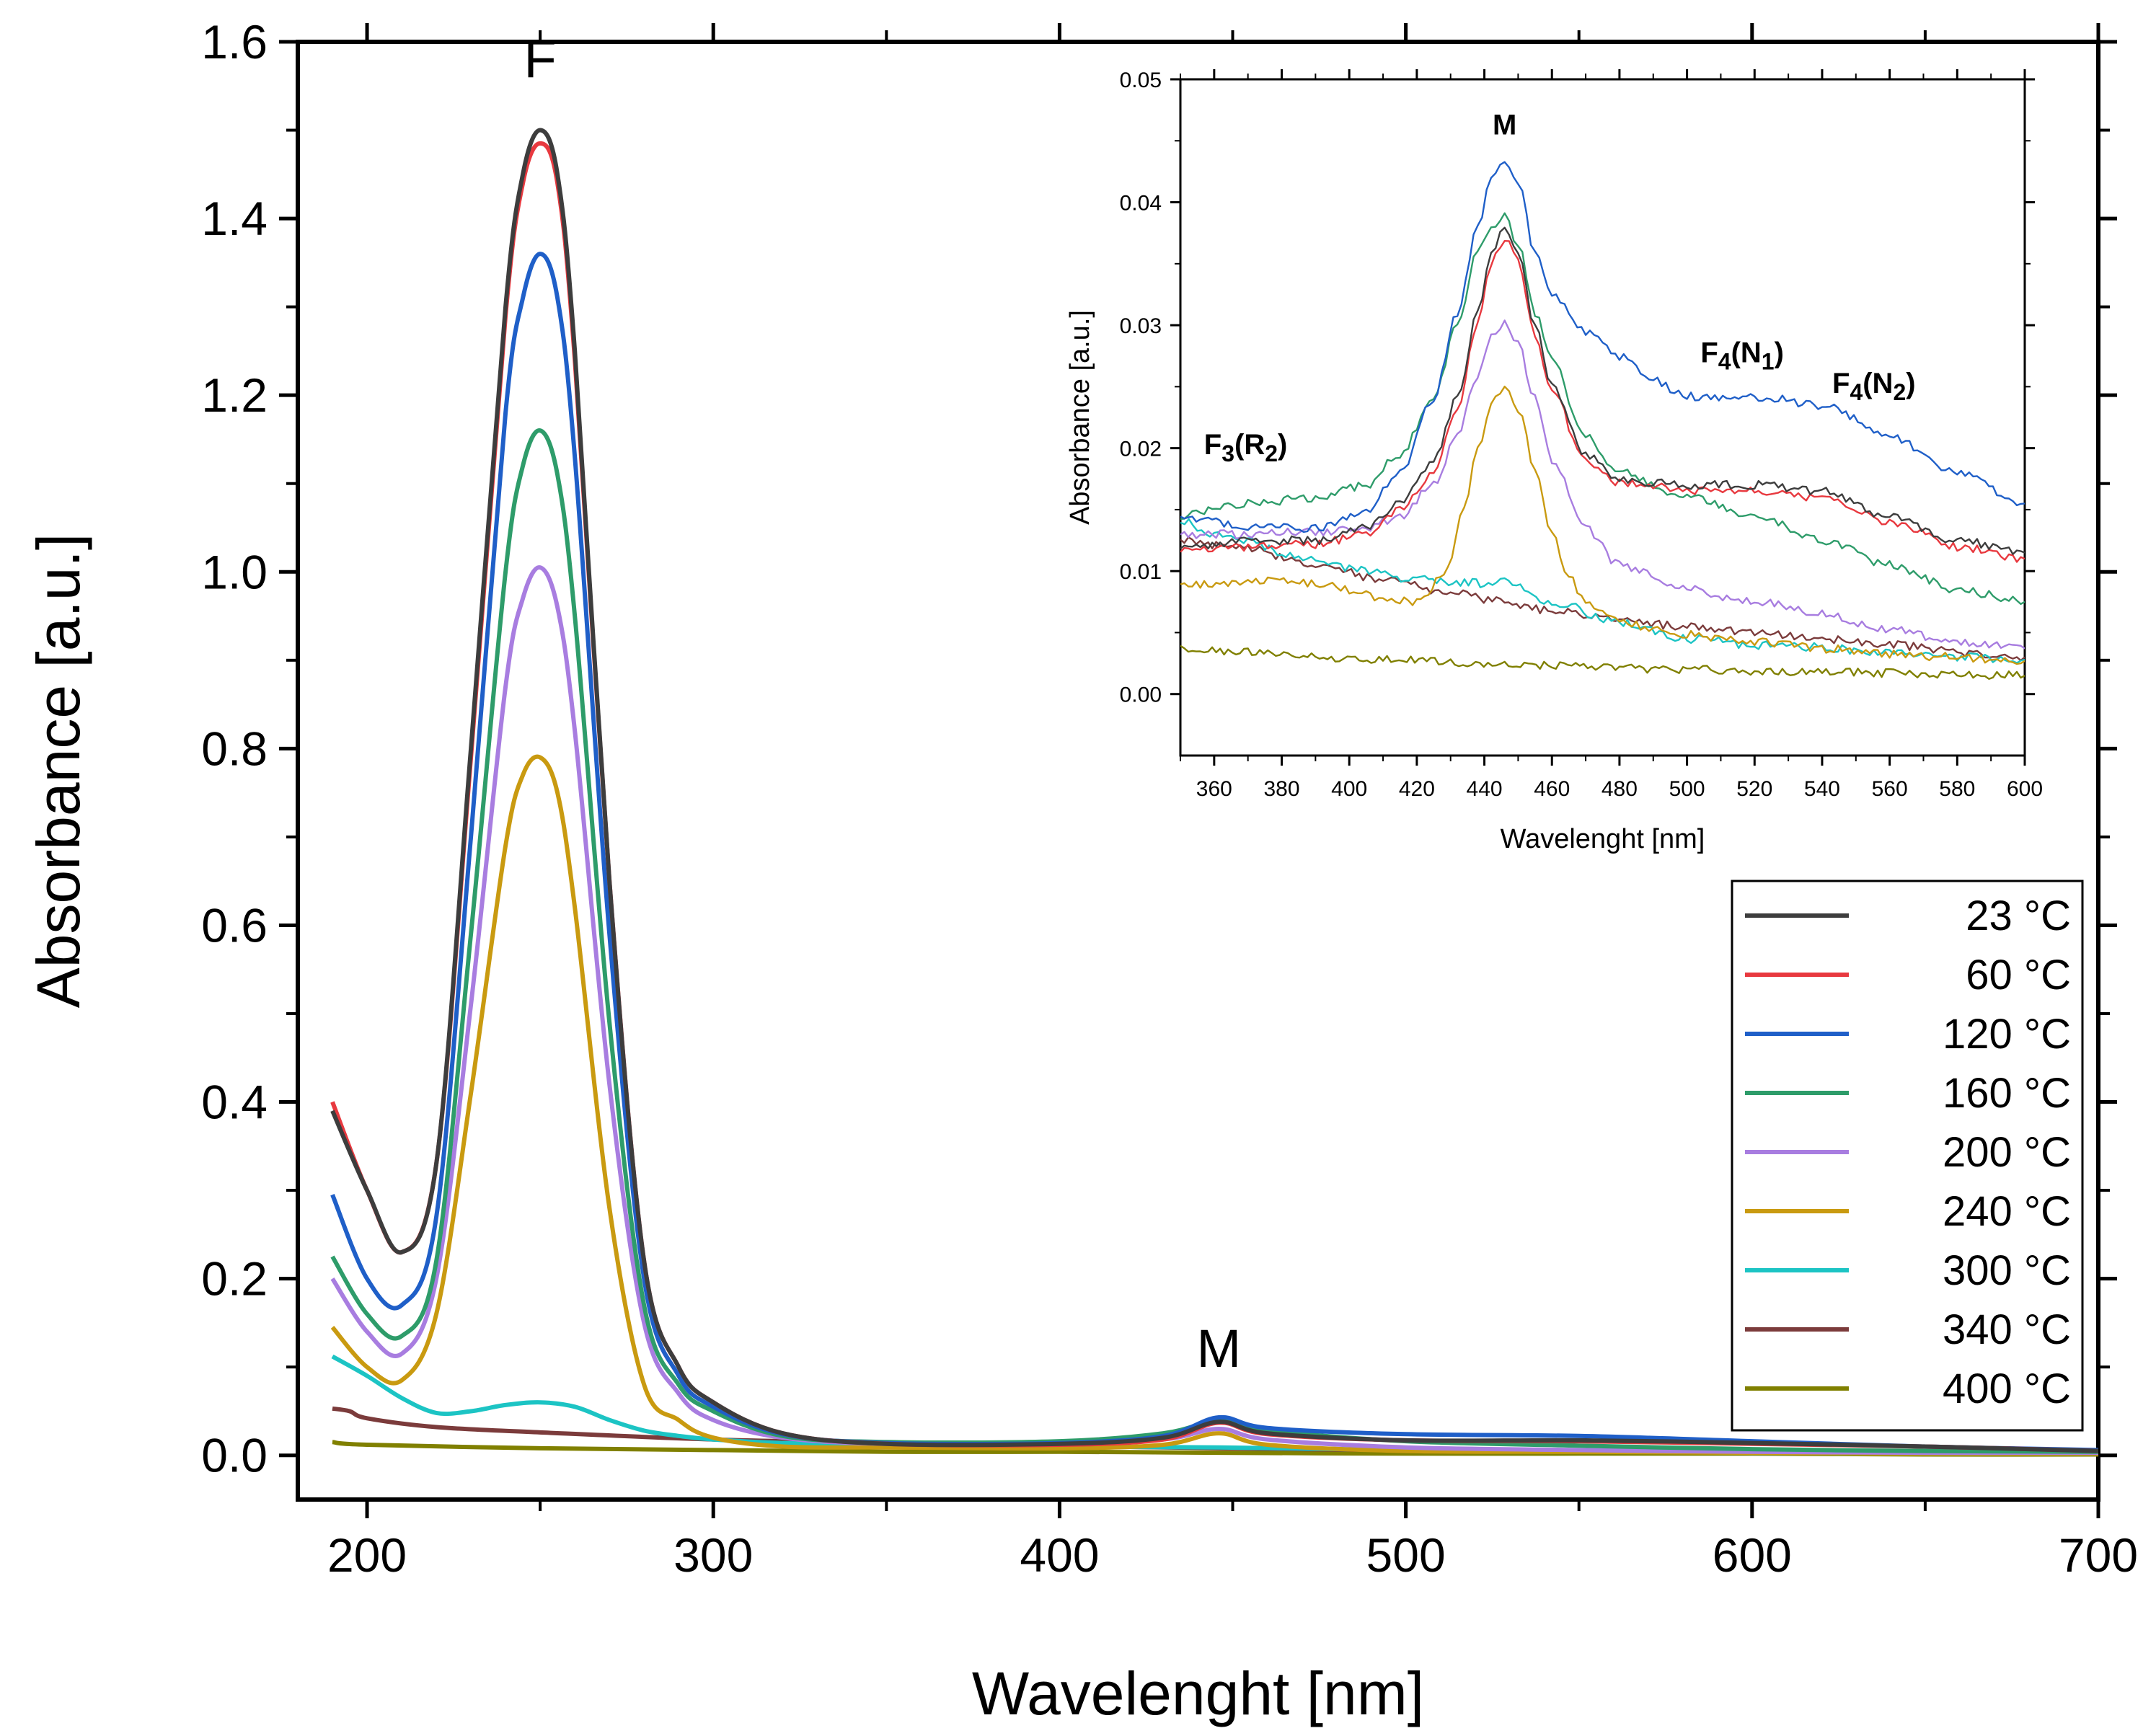  I want to click on inset-x-tick-label: 520, so click(1754, 789).